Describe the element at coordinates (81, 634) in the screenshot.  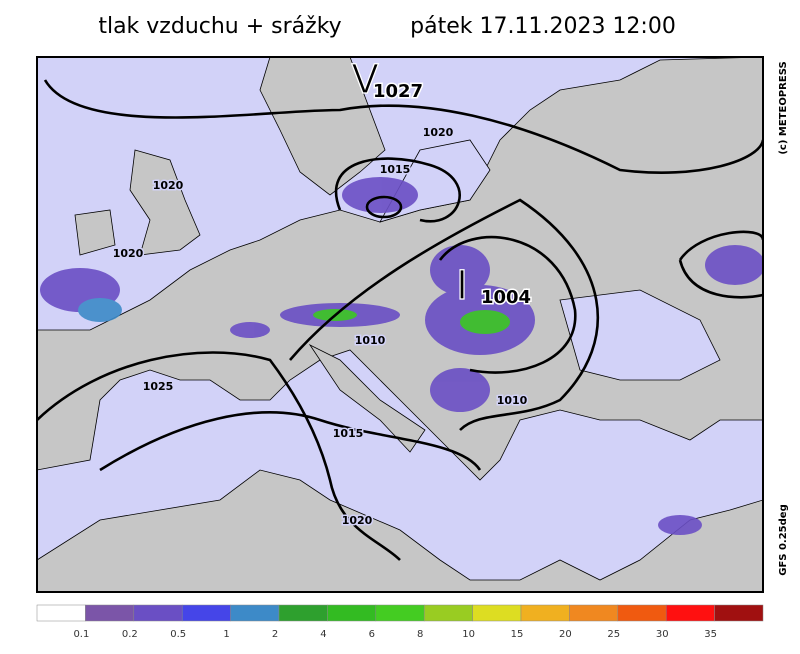
I see `colorbar-label: 0.1` at that location.